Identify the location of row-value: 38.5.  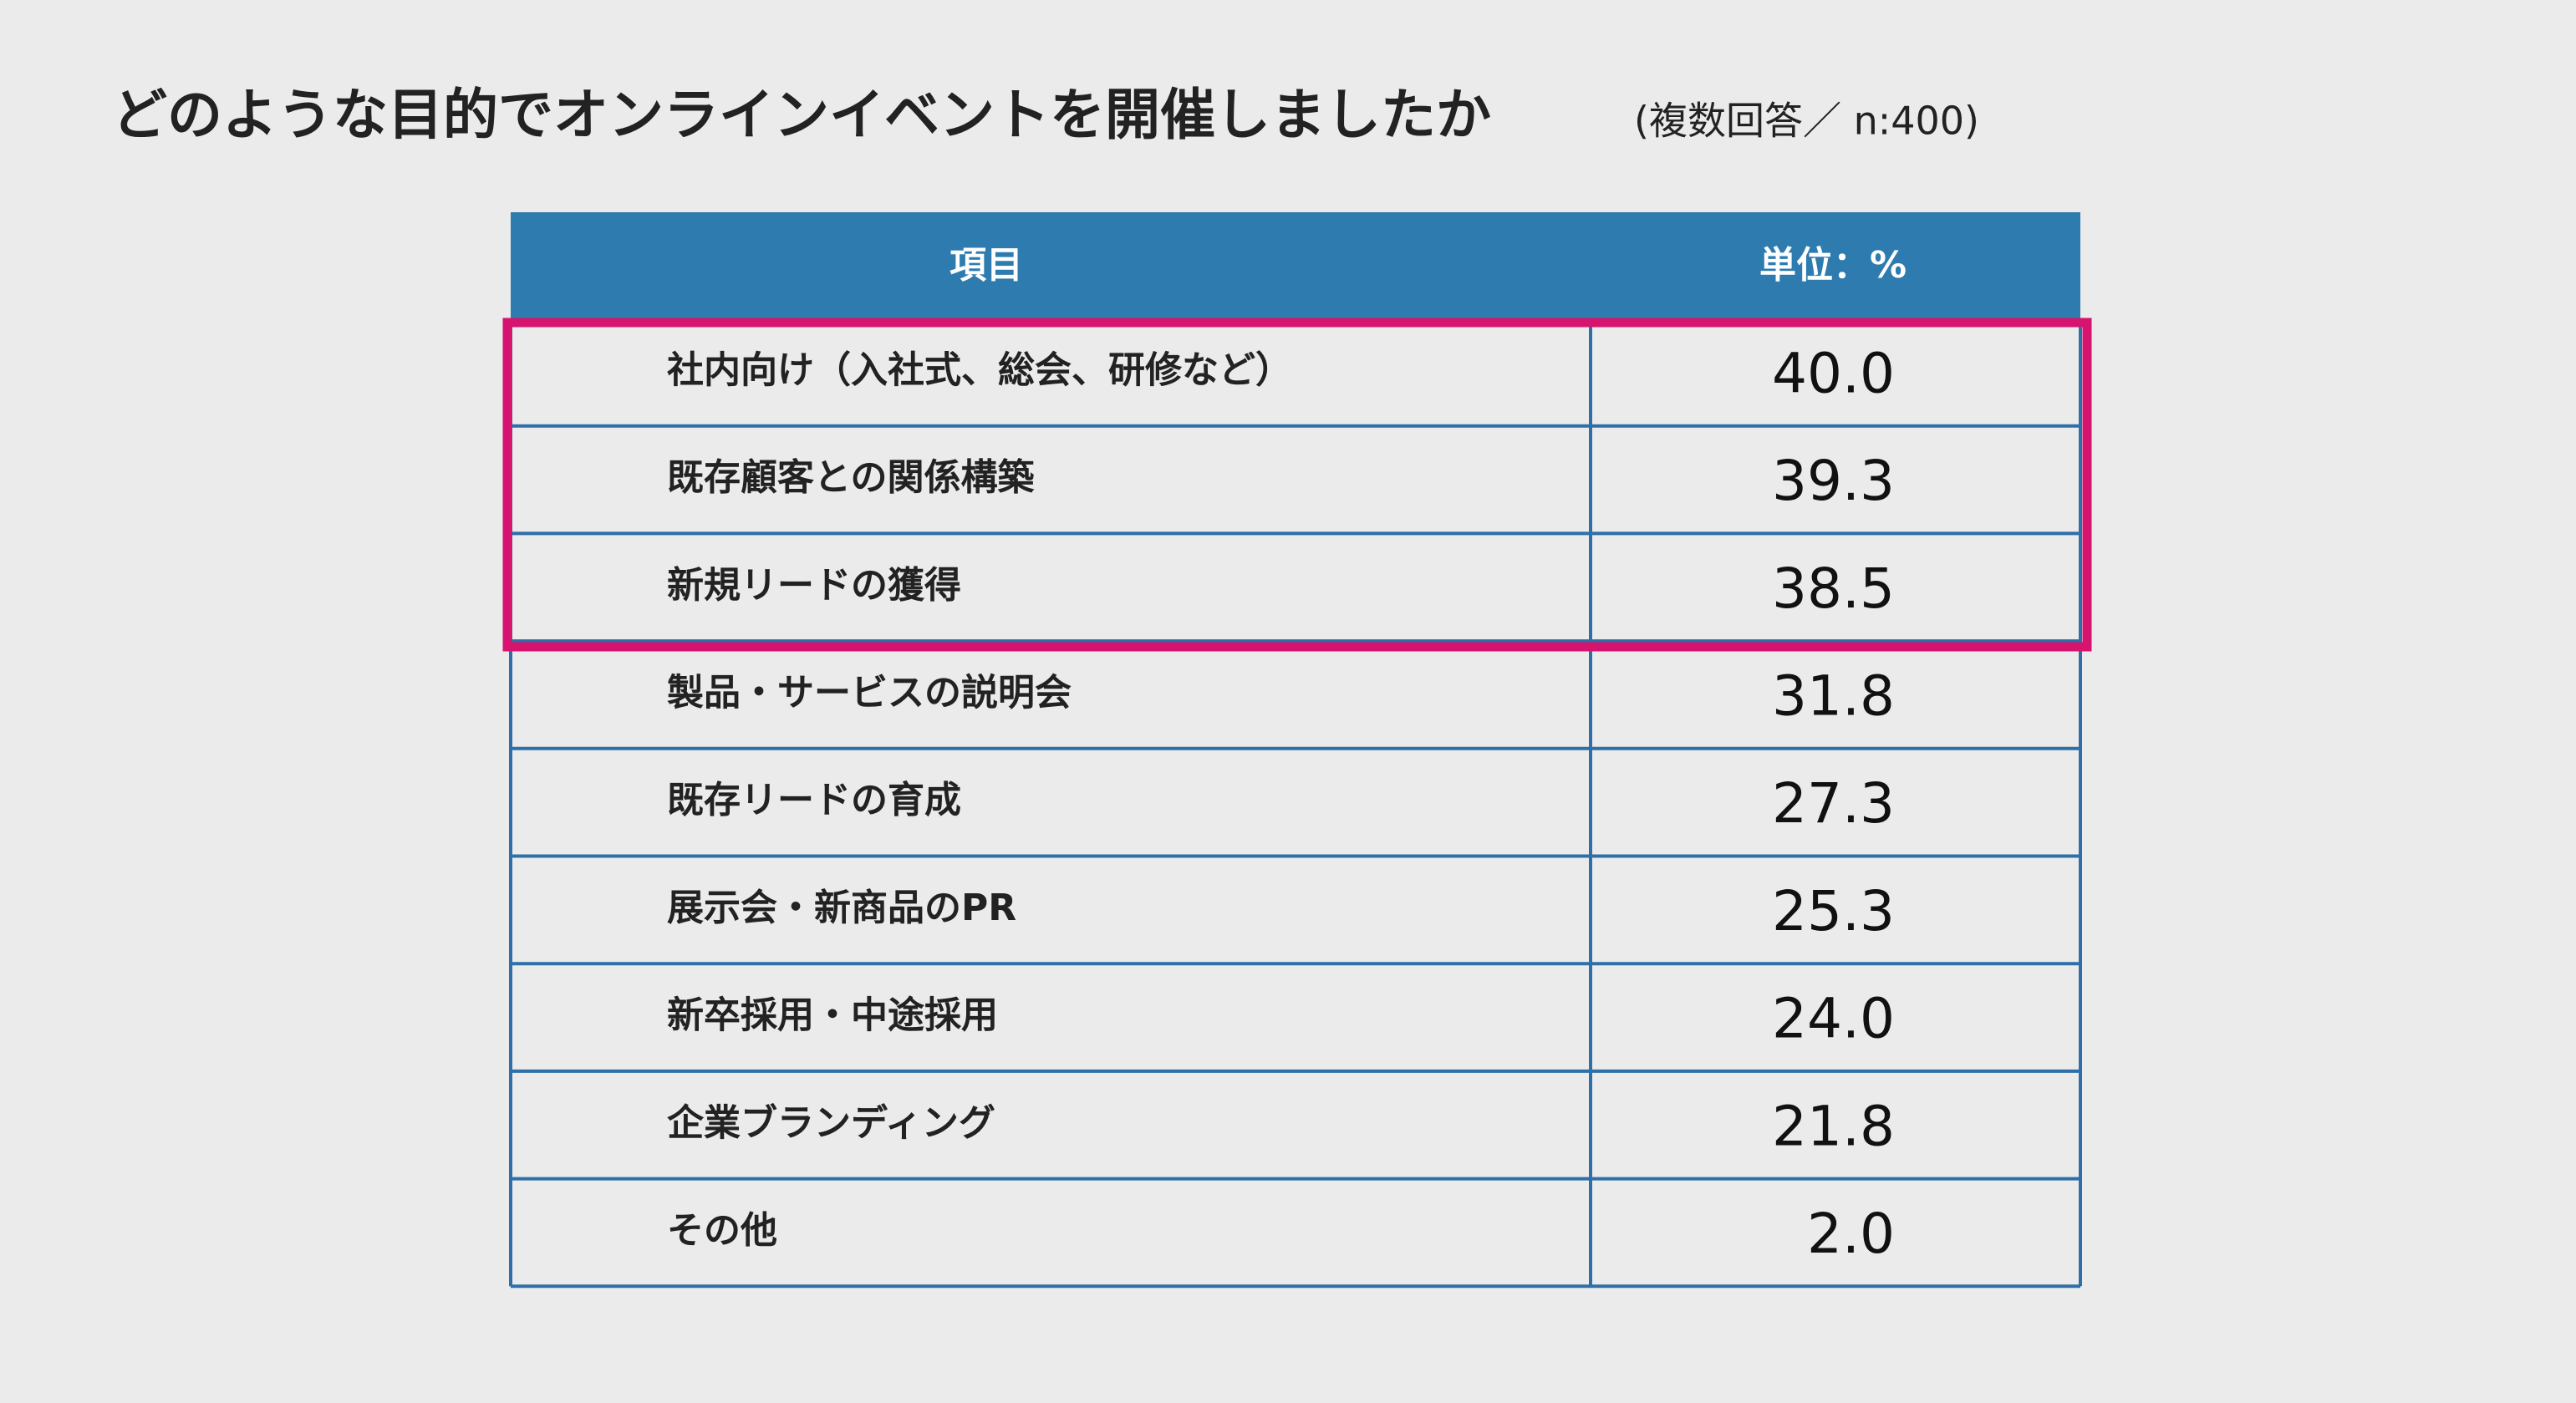
(1833, 589).